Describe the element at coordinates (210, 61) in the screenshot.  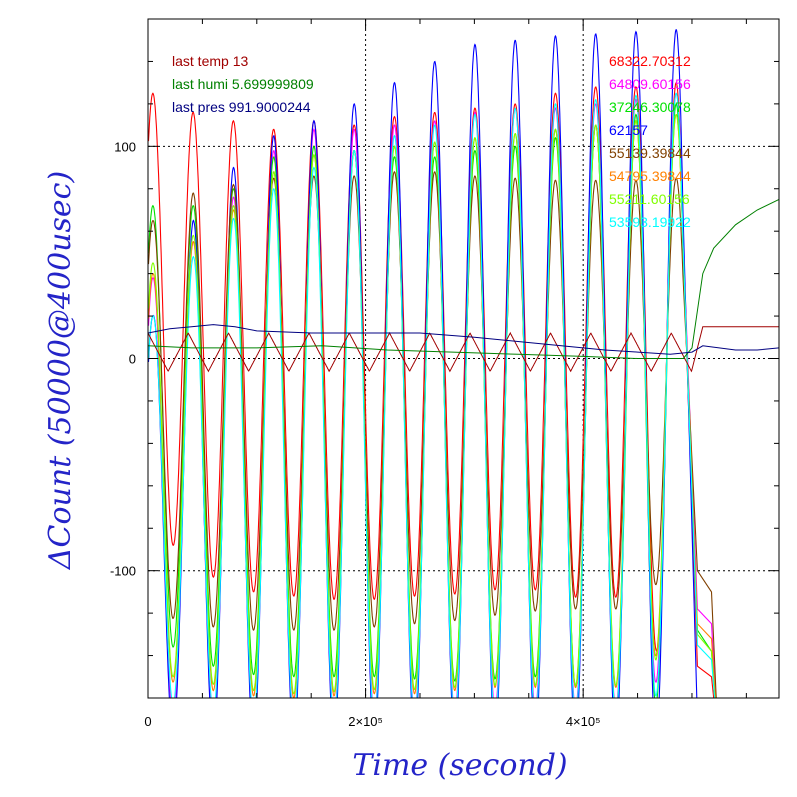
I see `legend-left-entry-0: last temp 13` at that location.